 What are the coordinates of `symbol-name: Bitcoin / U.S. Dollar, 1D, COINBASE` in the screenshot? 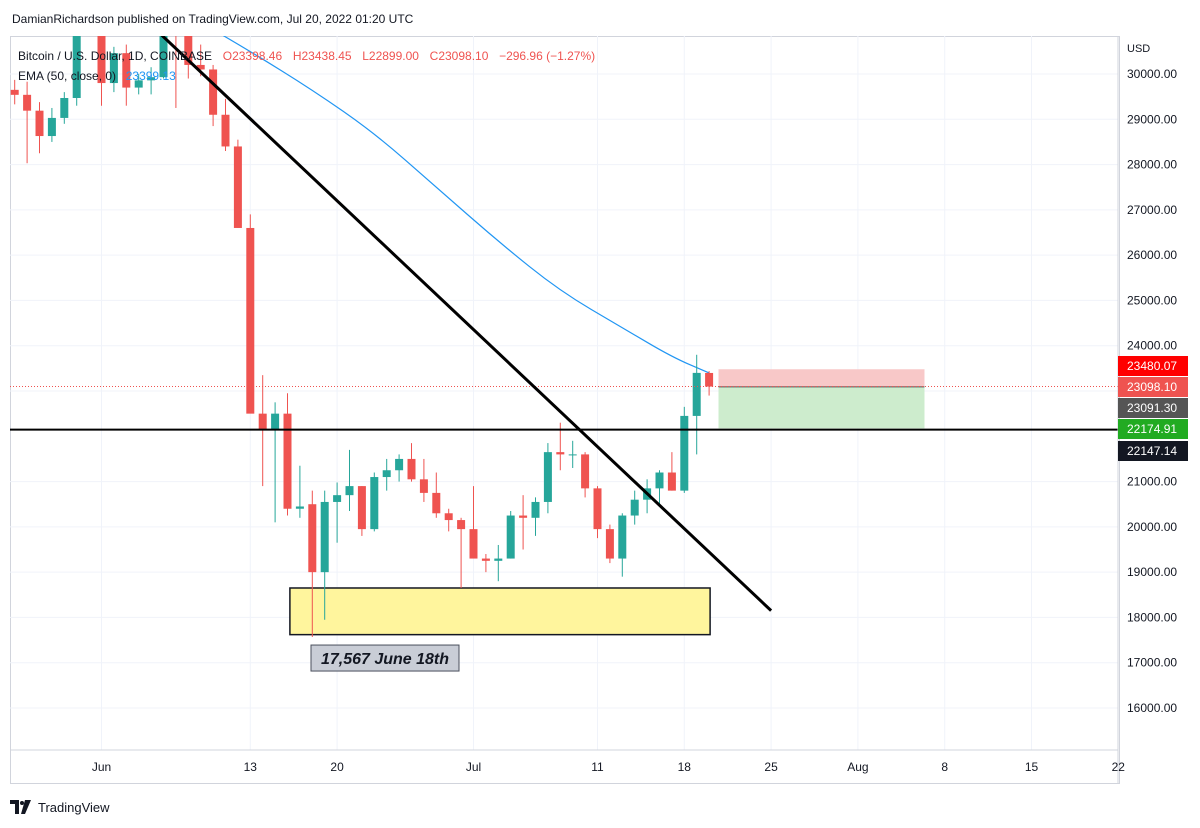 It's located at (115, 56).